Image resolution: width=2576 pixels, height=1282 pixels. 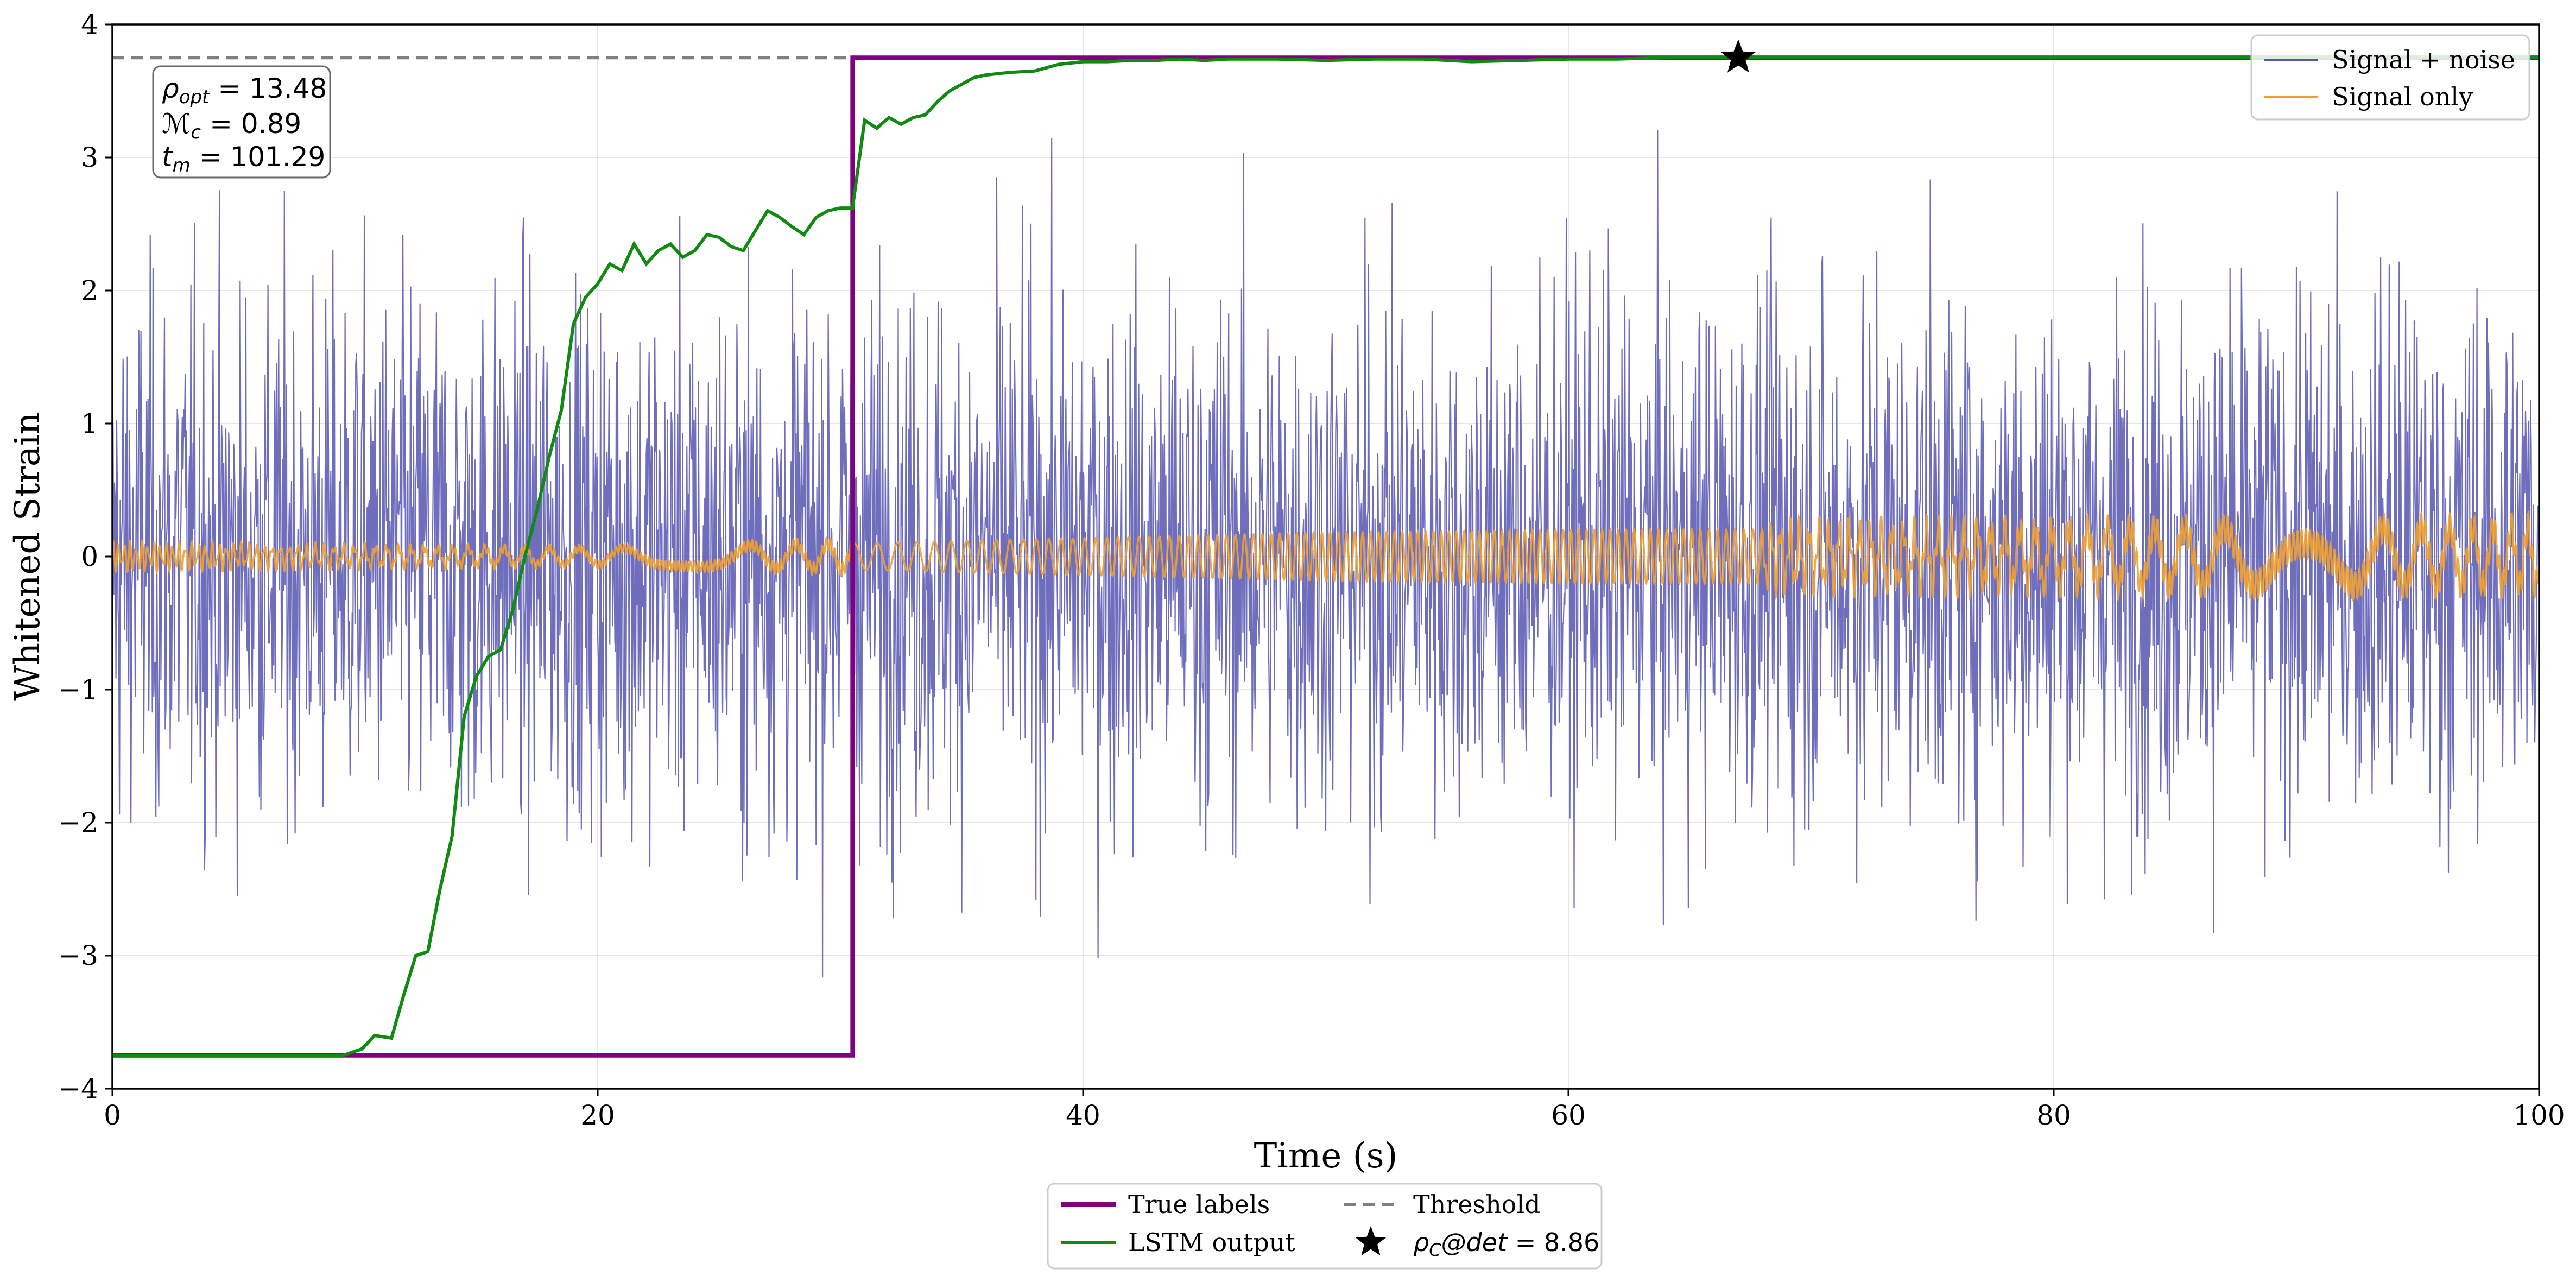 What do you see at coordinates (1571, 1242) in the screenshot?
I see `legend-detection-value: 8.86` at bounding box center [1571, 1242].